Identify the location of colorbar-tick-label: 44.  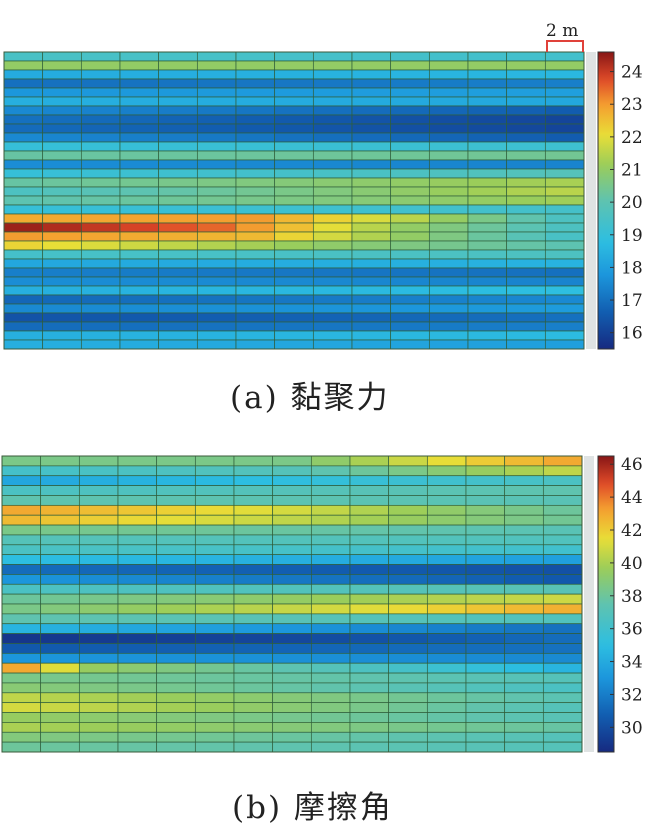
(632, 498).